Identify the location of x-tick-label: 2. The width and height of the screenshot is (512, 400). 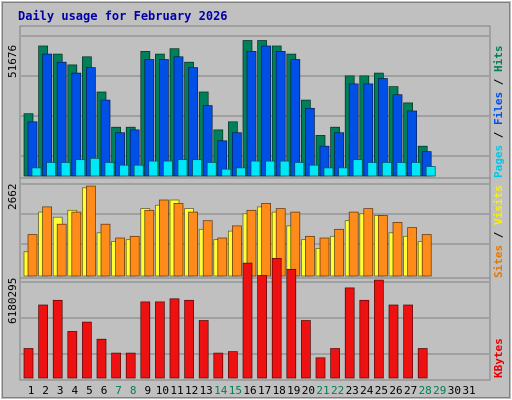
(45, 390).